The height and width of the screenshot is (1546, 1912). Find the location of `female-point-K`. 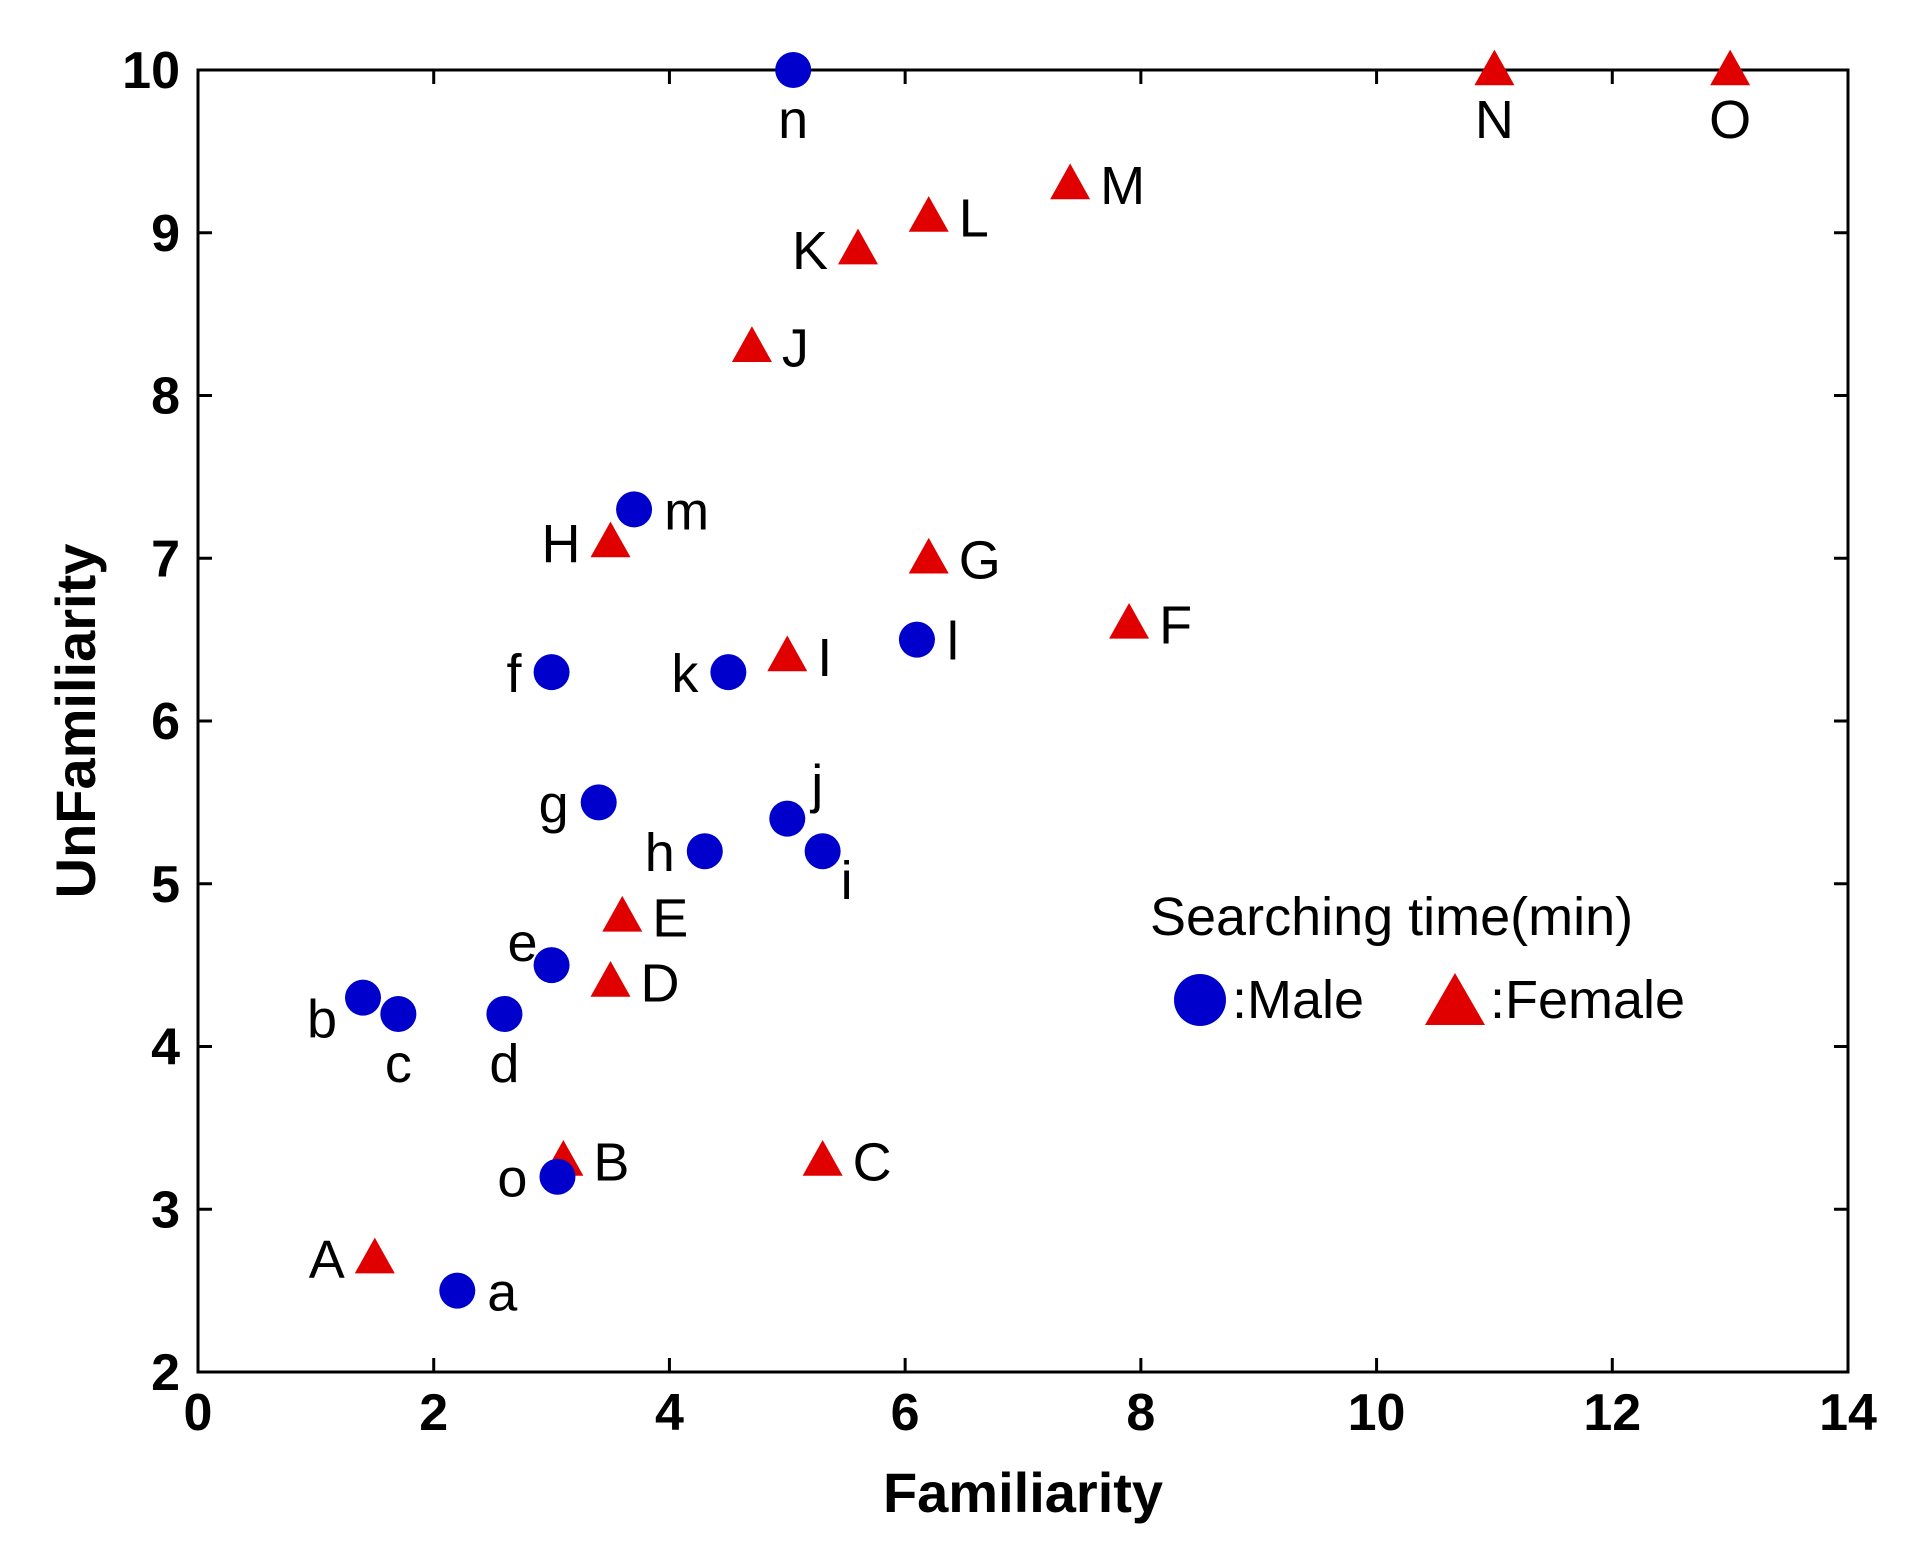

female-point-K is located at coordinates (858, 246).